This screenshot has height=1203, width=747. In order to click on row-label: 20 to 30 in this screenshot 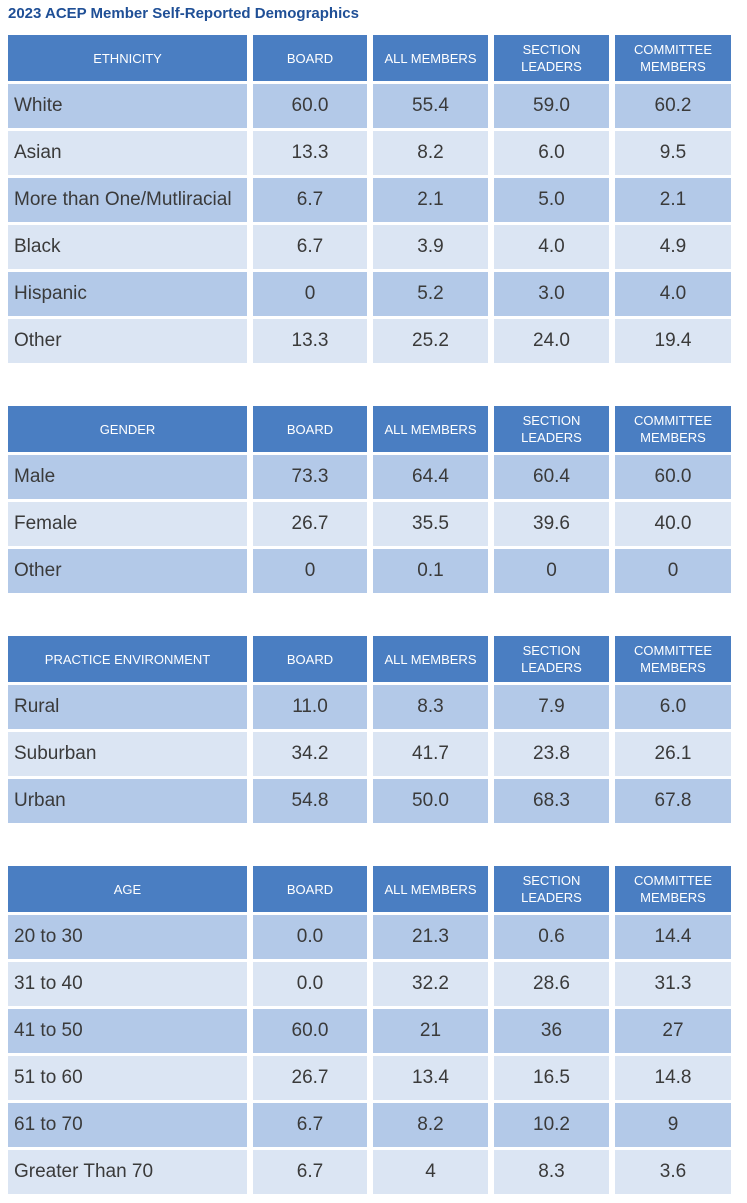, I will do `click(127, 937)`.